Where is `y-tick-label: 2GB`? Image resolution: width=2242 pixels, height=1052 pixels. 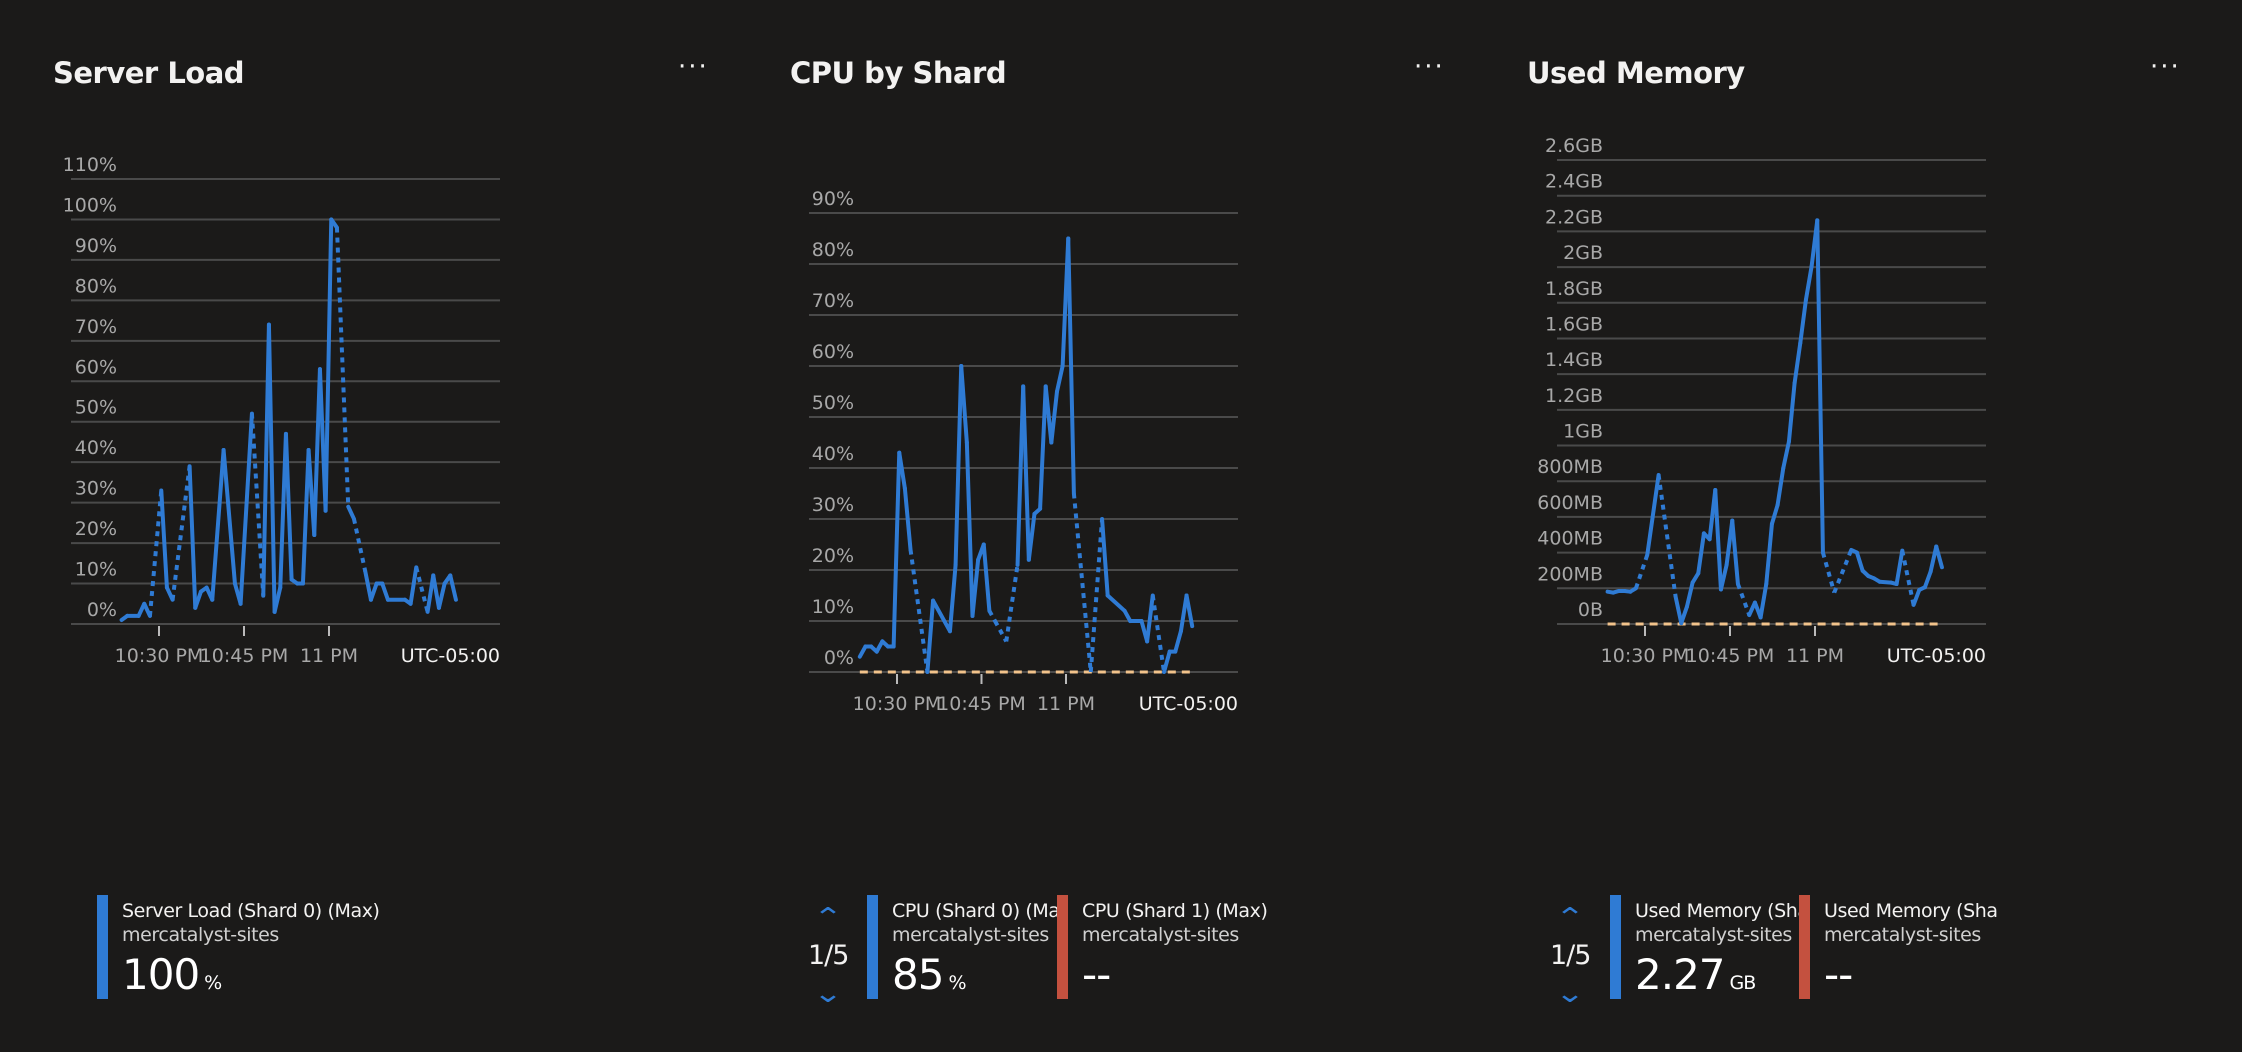
y-tick-label: 2GB is located at coordinates (1583, 253).